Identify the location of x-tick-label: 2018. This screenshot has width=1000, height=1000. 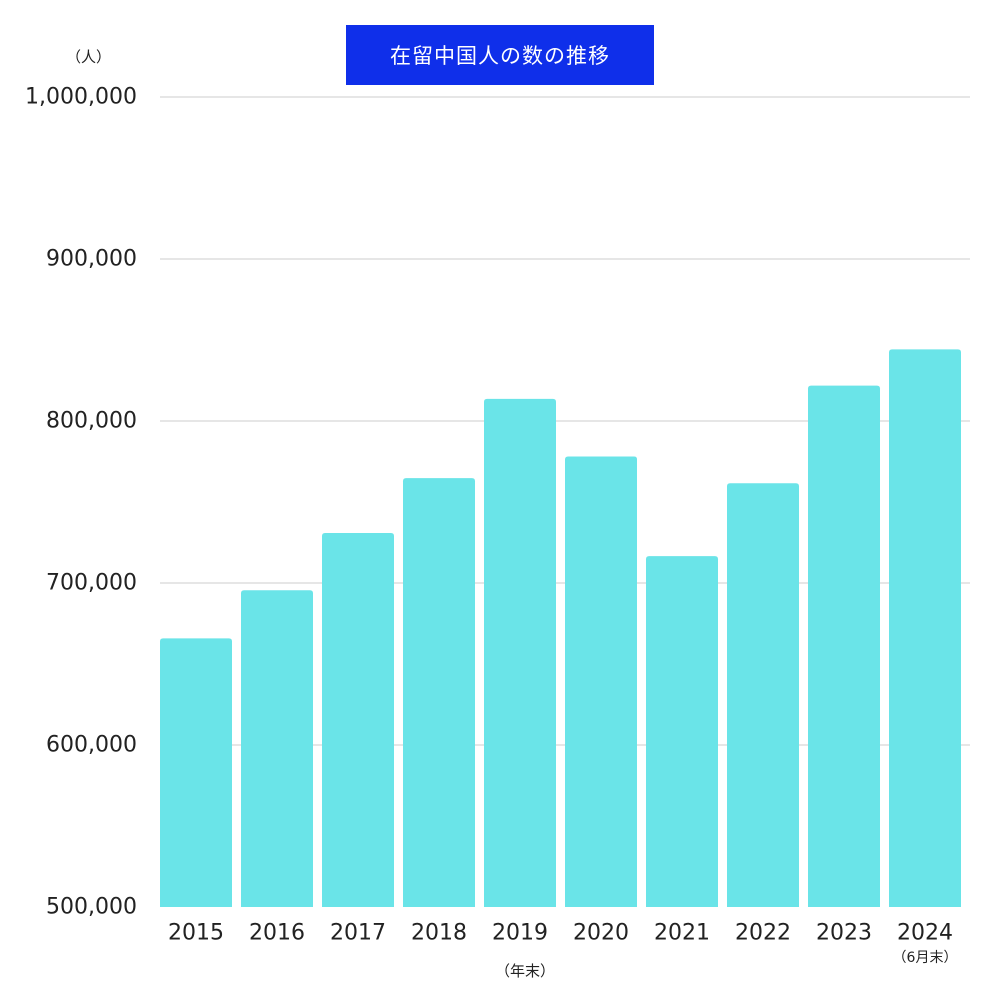
(439, 933).